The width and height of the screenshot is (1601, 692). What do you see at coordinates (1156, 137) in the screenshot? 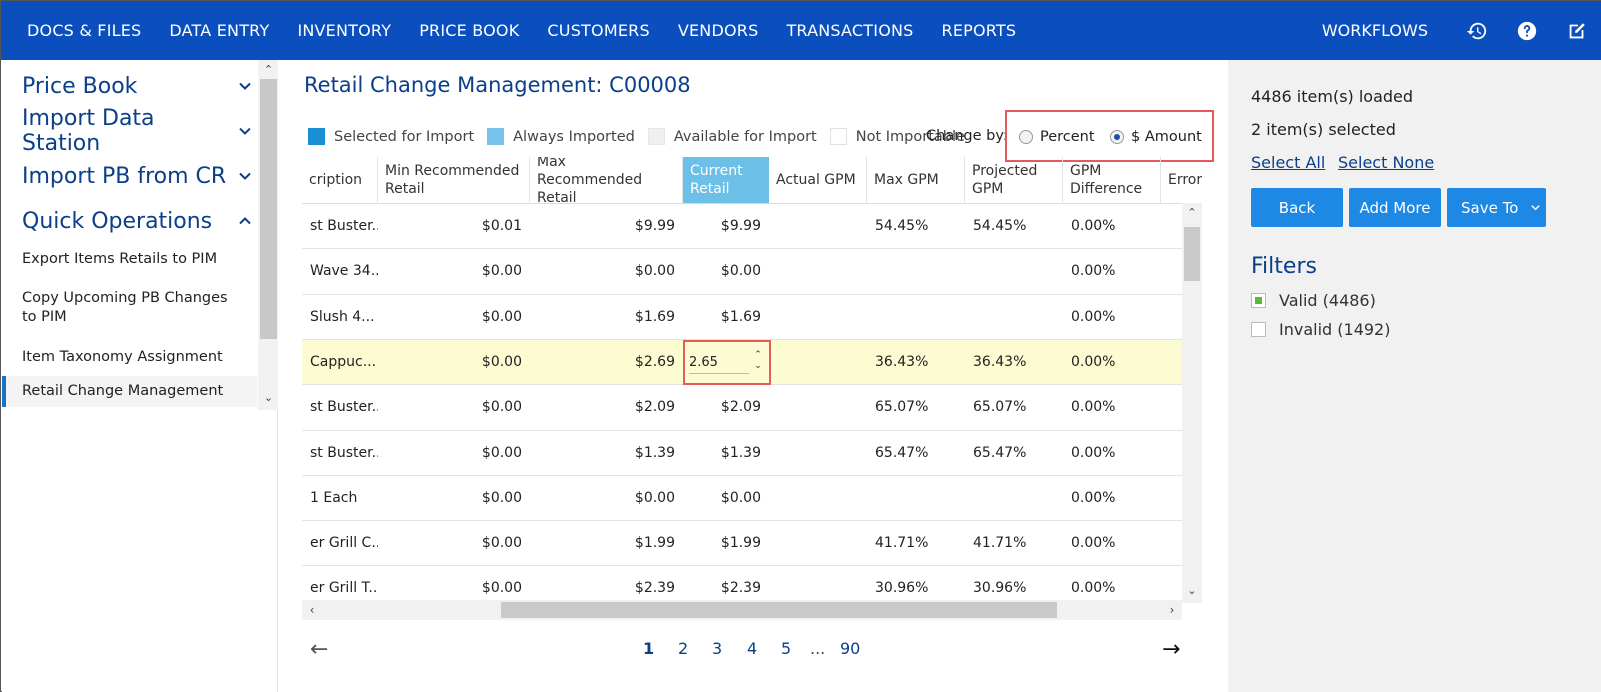
I see `change-by-amount-radio: $ Amount` at bounding box center [1156, 137].